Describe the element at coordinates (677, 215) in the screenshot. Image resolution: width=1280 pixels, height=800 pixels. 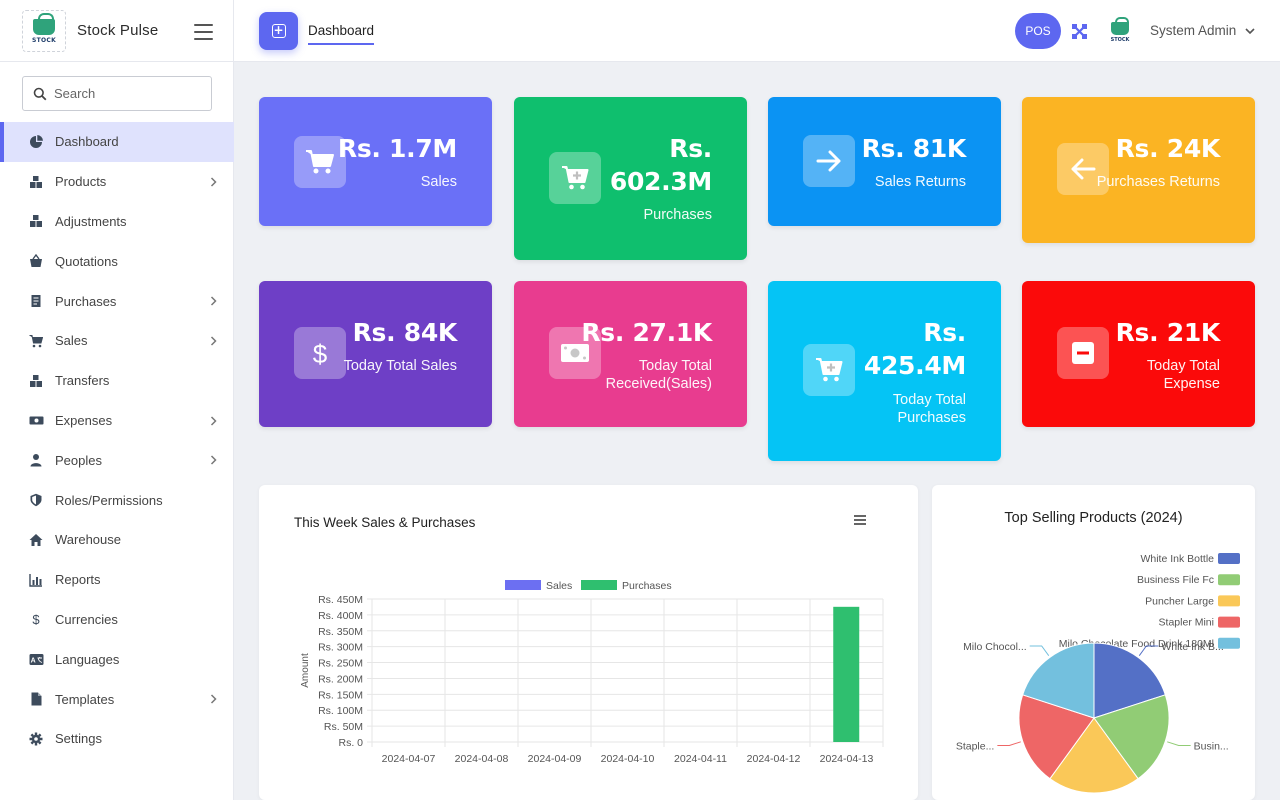
I see `stat-card-label: Purchases` at that location.